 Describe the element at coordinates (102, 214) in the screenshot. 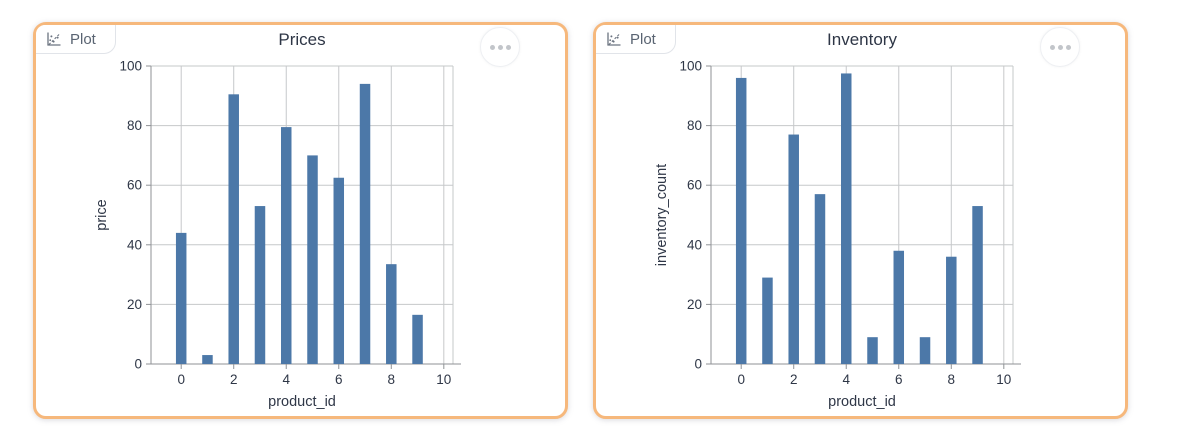

I see `y-axis-title: price` at that location.